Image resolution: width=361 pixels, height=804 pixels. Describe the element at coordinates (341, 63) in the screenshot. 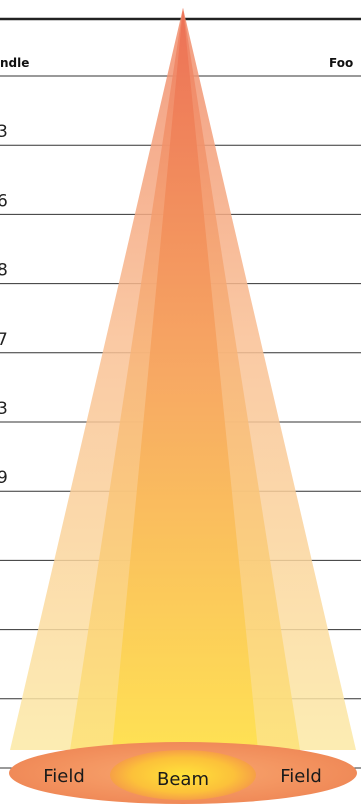

I see `header-right: Foo` at that location.